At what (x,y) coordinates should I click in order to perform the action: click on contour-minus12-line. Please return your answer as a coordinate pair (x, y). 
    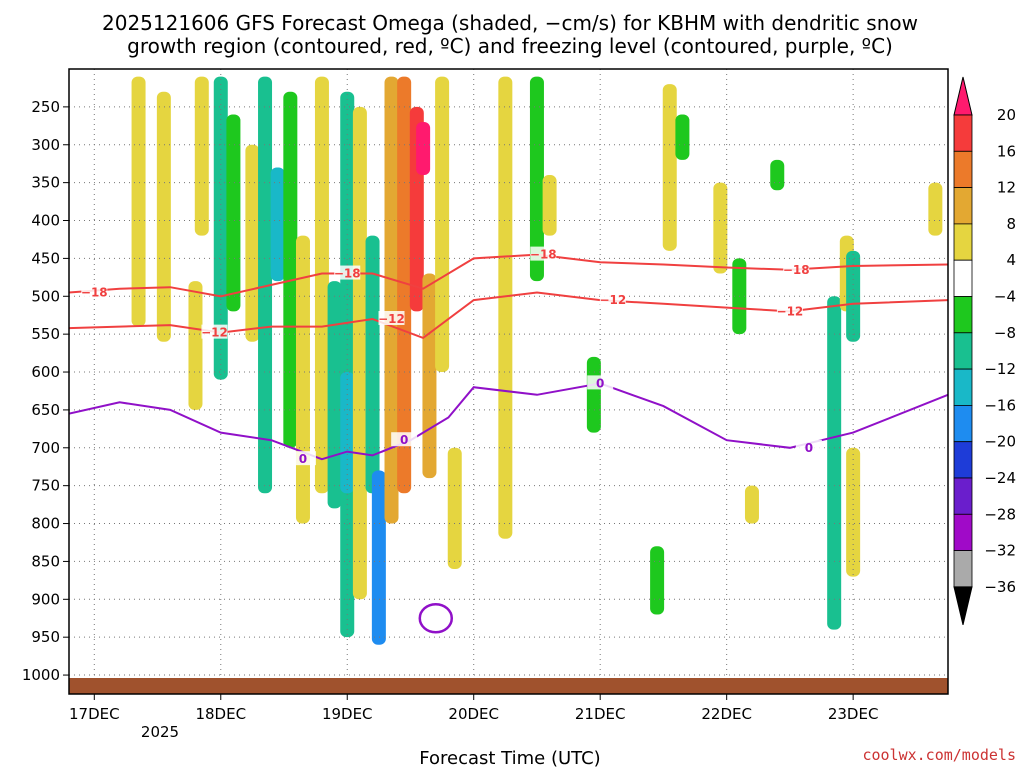
    Looking at the image, I should click on (508, 315).